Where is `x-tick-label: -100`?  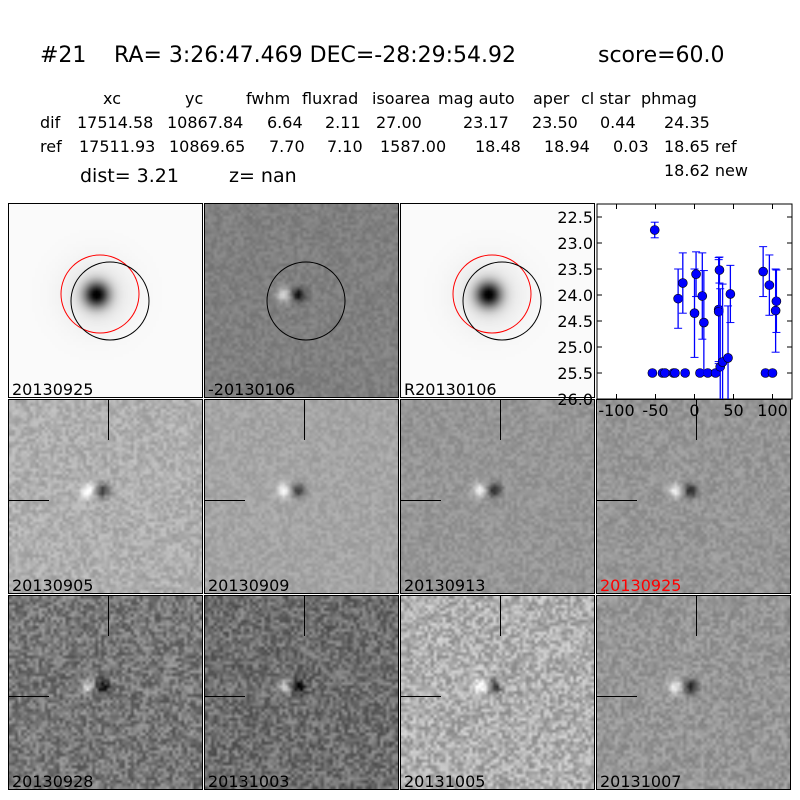 x-tick-label: -100 is located at coordinates (616, 410).